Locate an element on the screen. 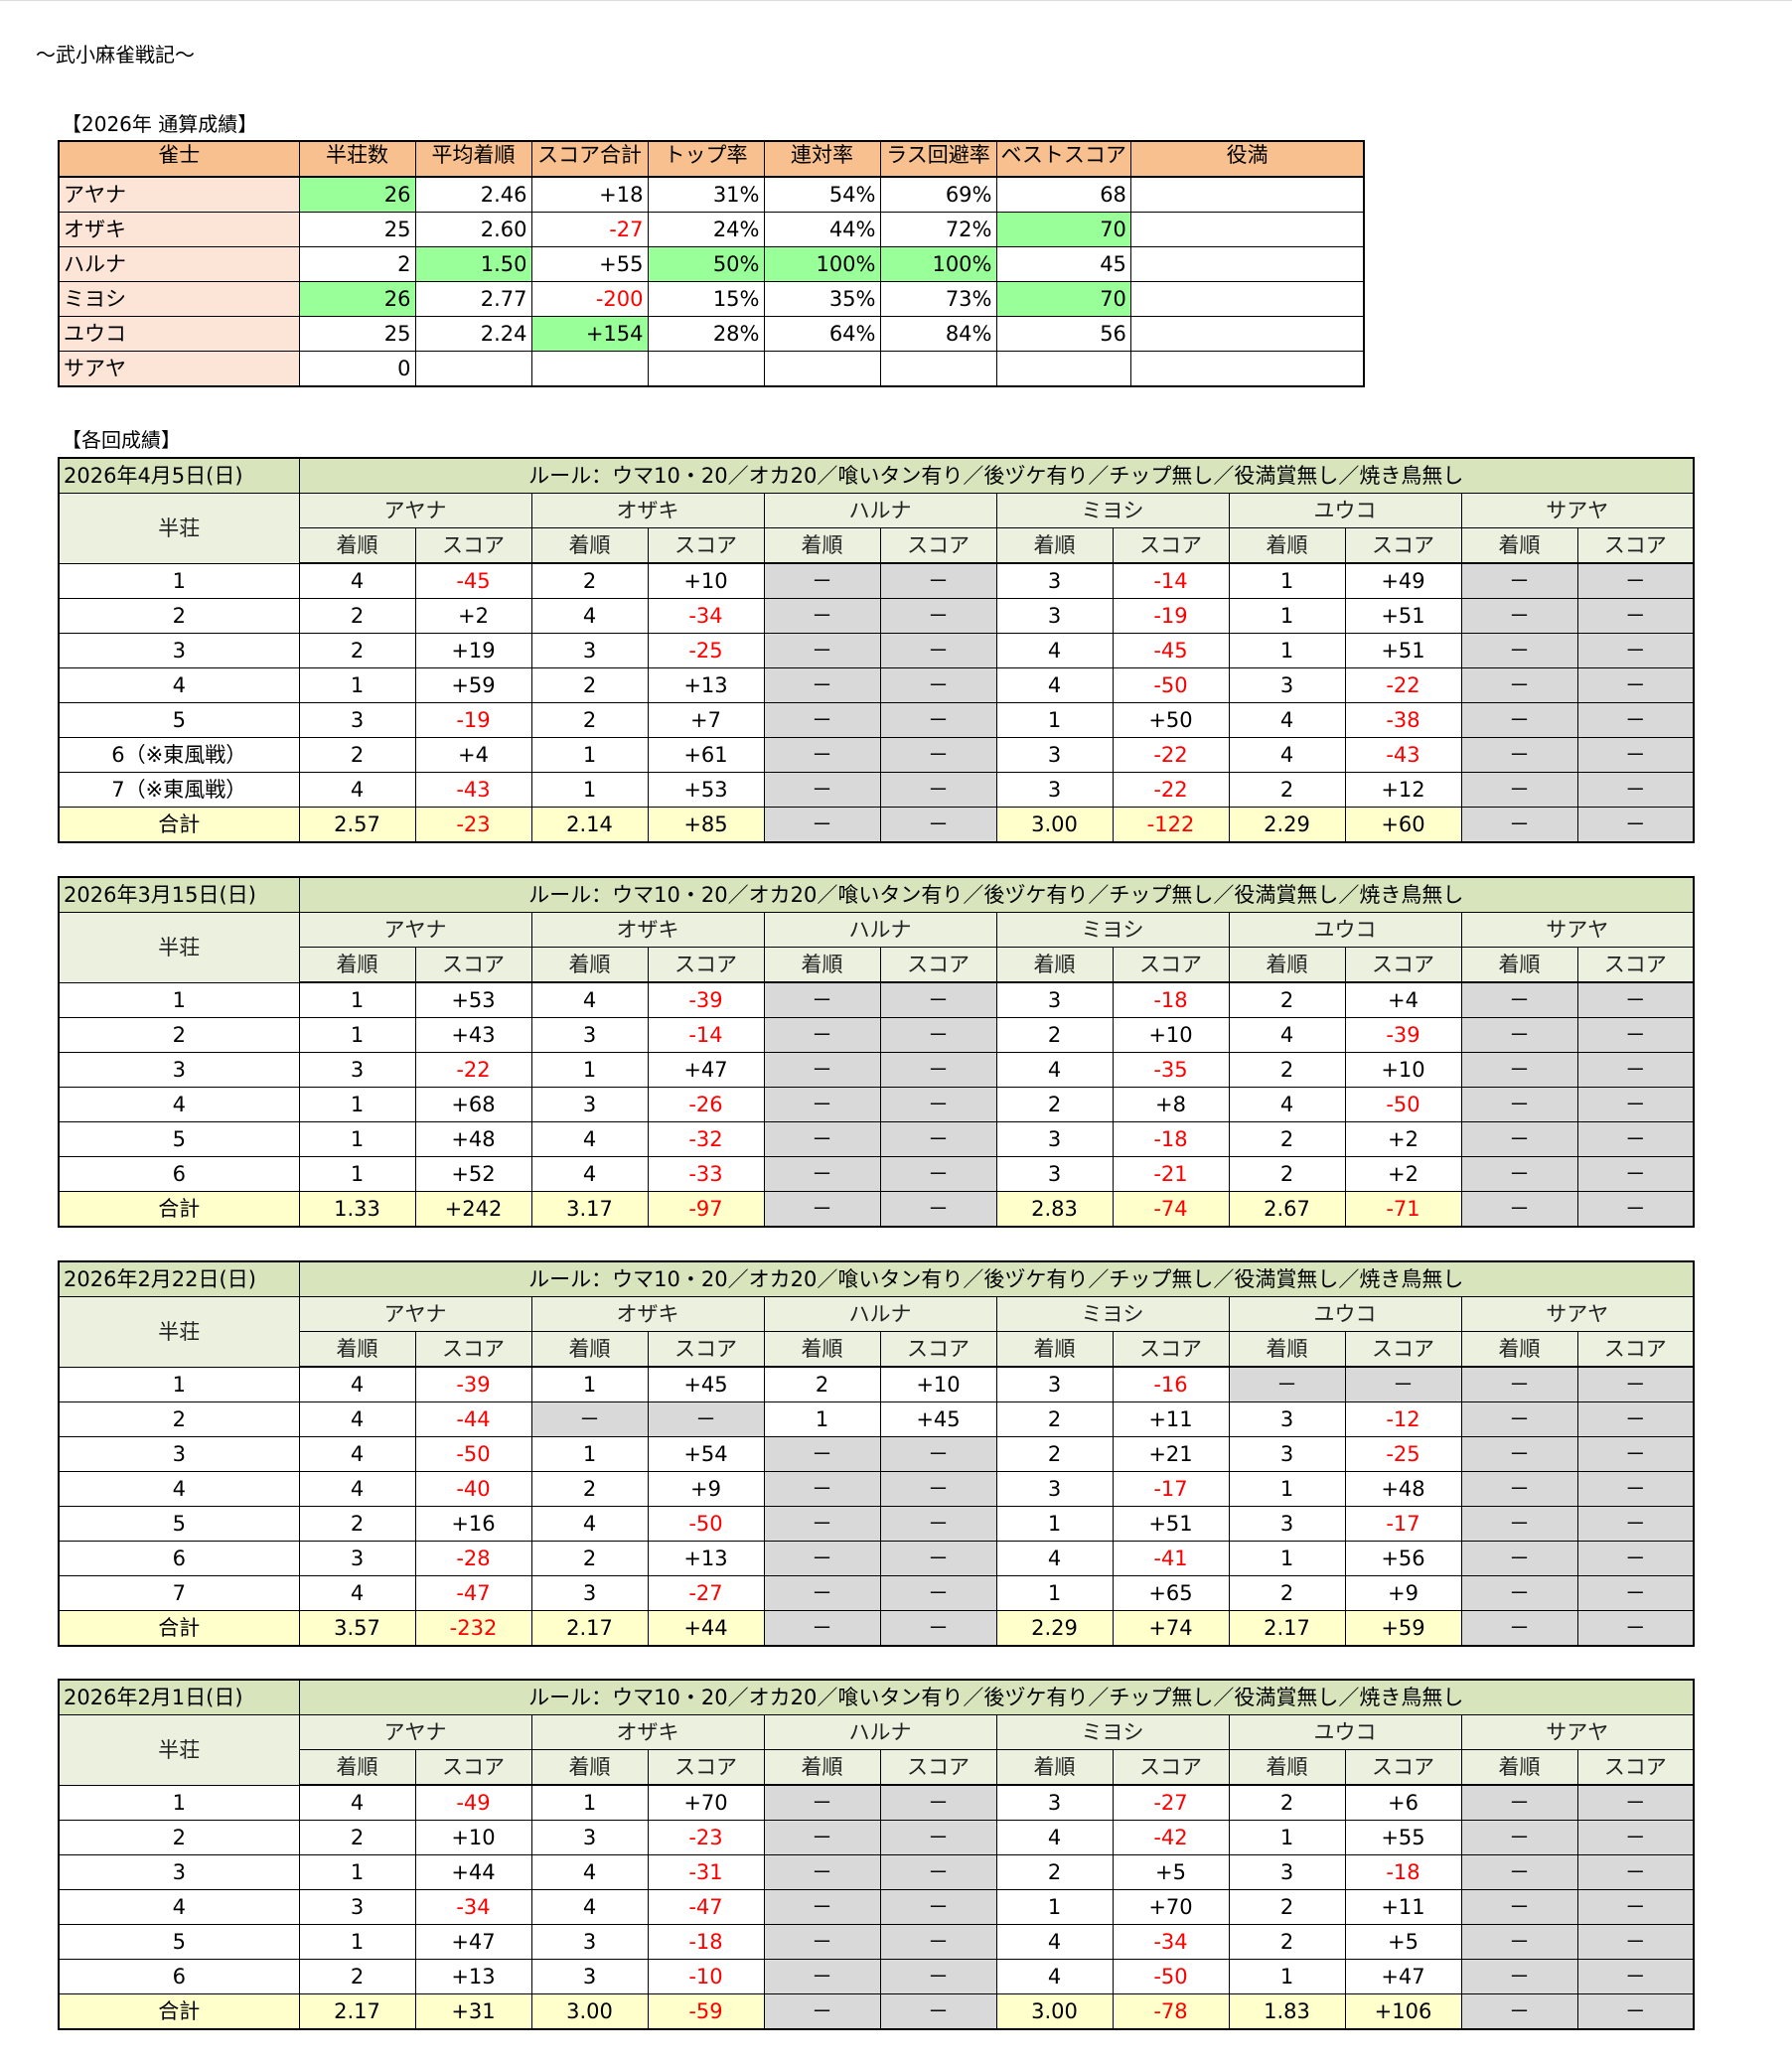 Image resolution: width=1792 pixels, height=2064 pixels. stat-cell: 70 is located at coordinates (1063, 299).